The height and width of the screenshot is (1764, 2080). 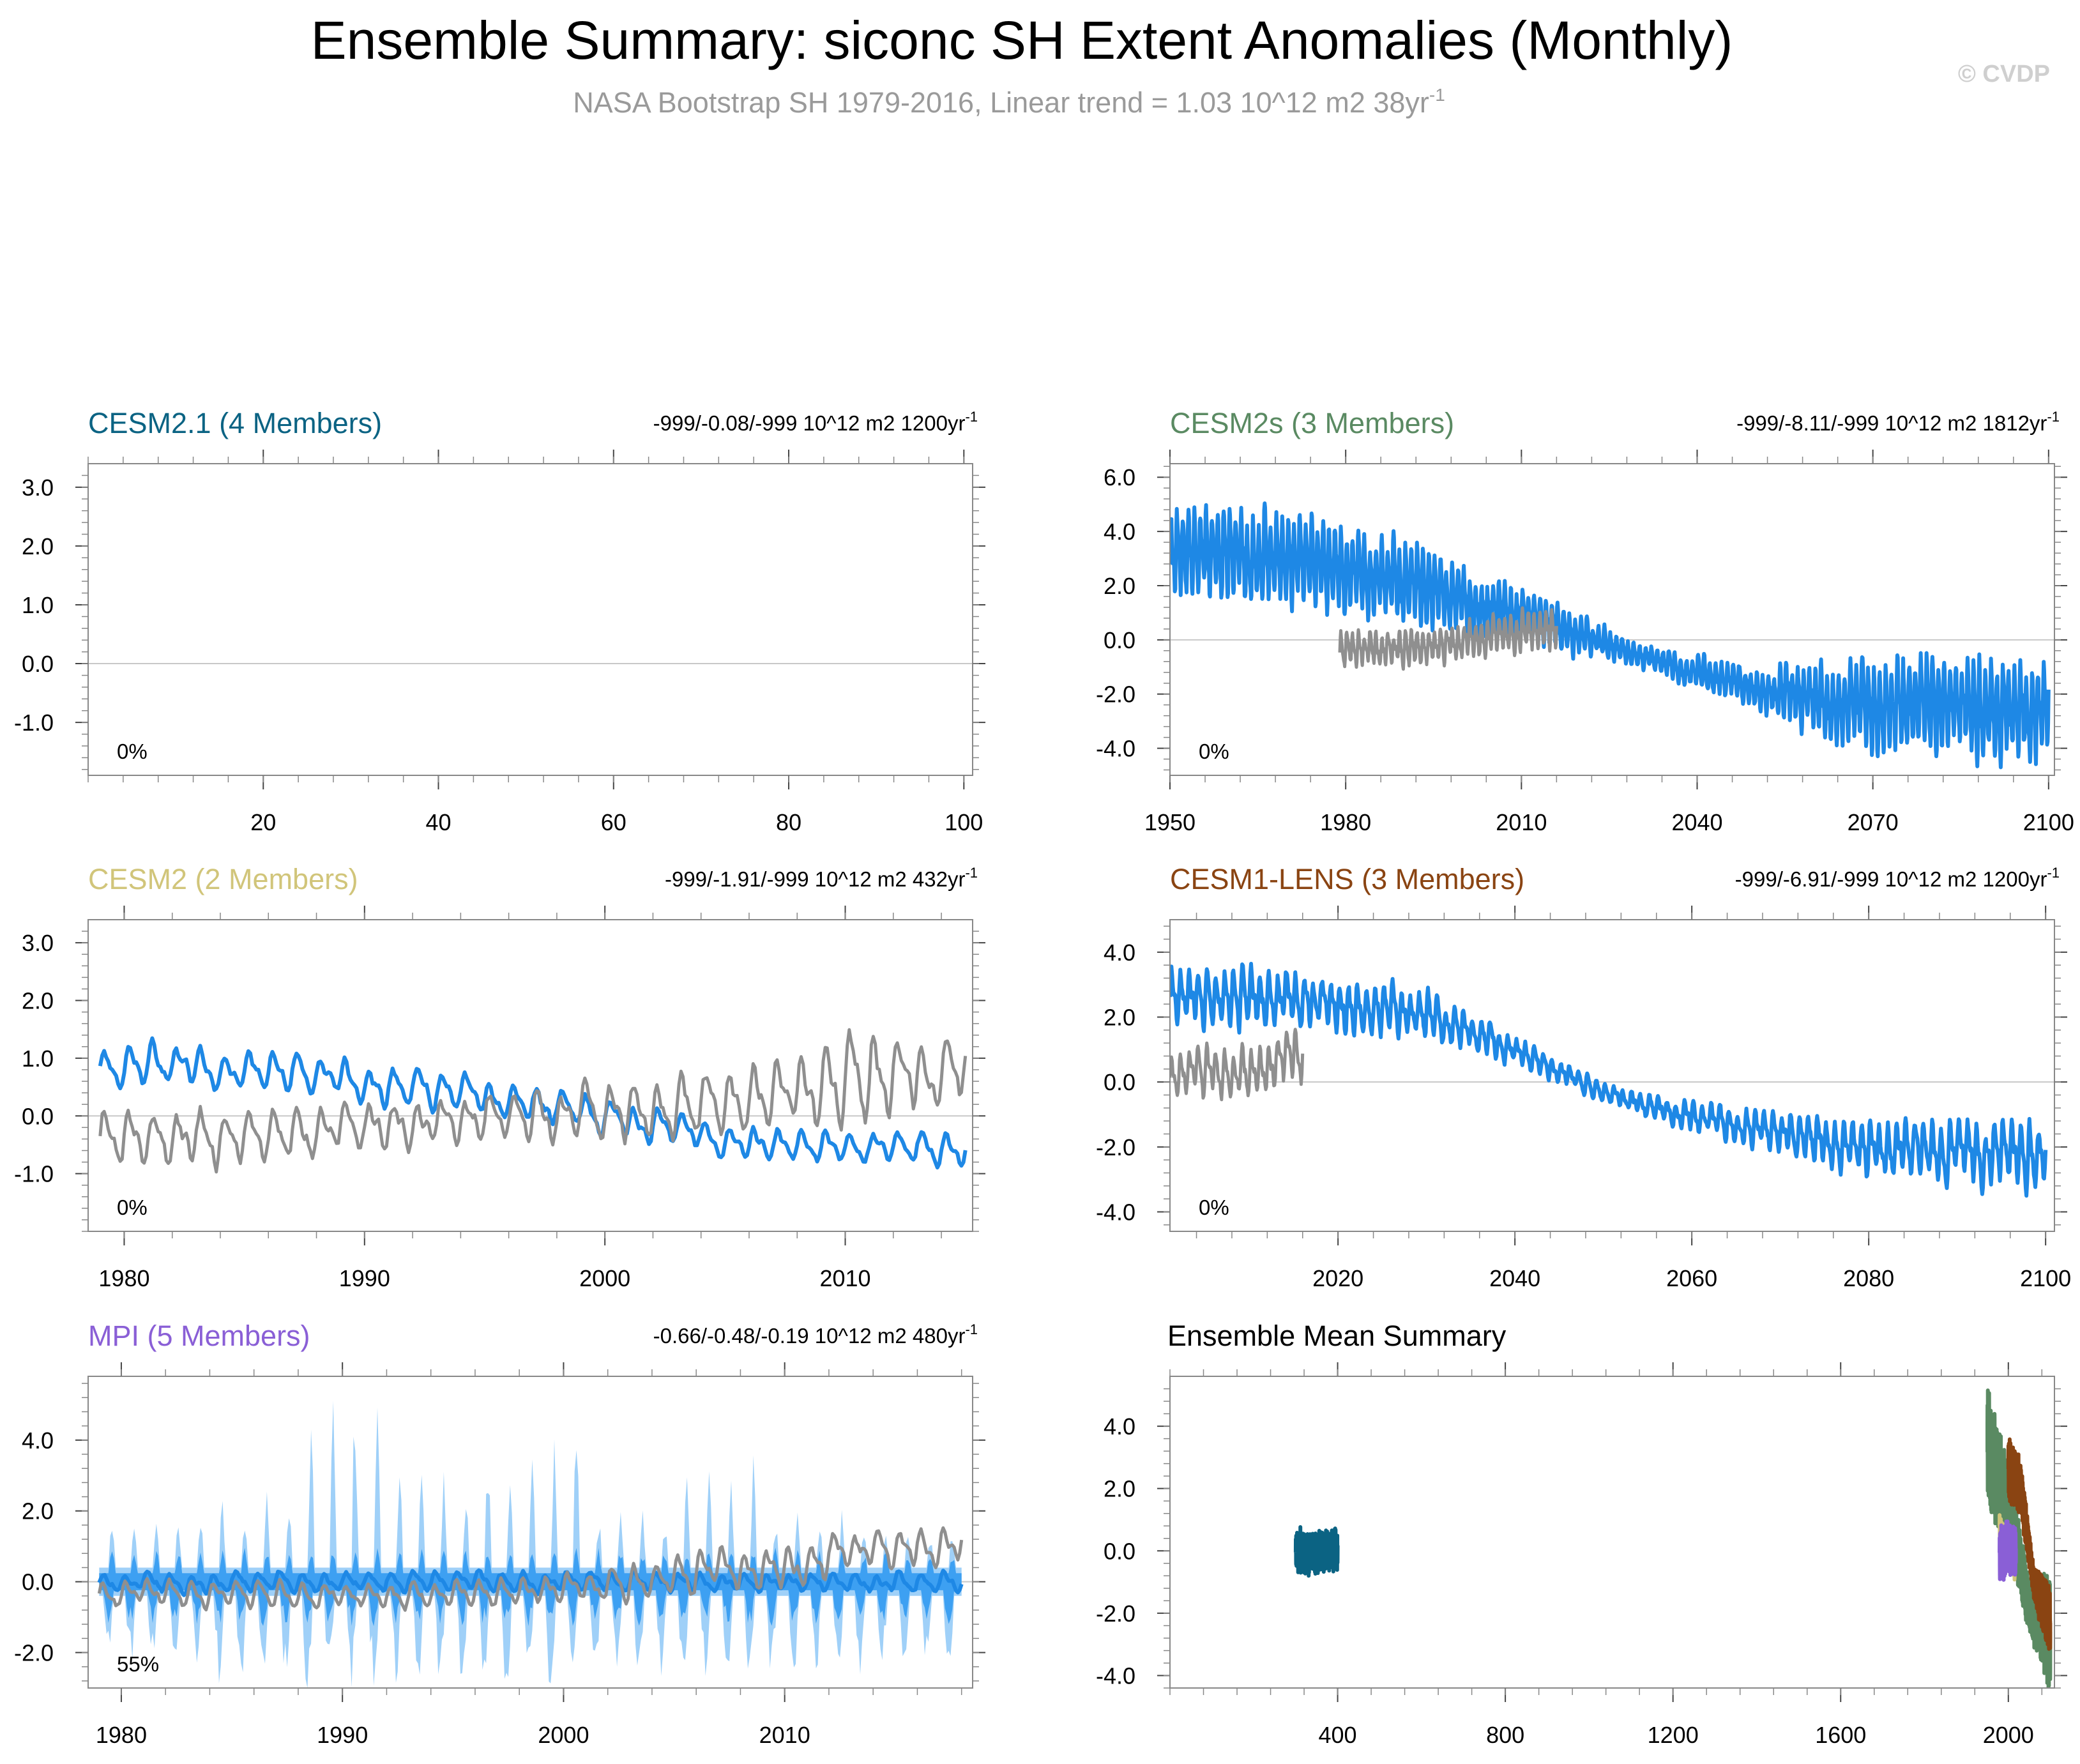 I want to click on cesm2s-ytick-label: -2.0, so click(x=1116, y=694).